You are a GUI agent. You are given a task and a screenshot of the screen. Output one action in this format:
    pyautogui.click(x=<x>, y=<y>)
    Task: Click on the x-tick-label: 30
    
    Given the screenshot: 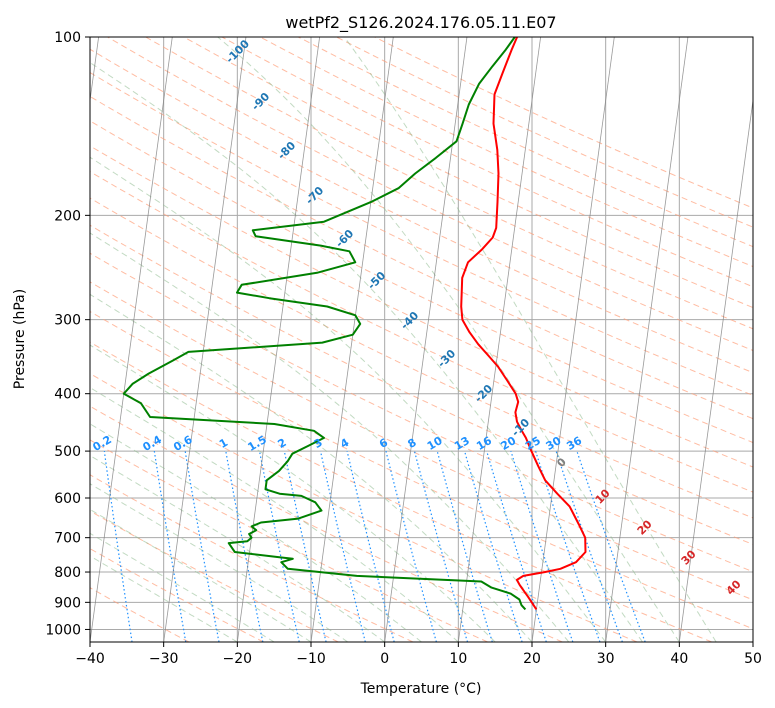 What is the action you would take?
    pyautogui.click(x=606, y=659)
    